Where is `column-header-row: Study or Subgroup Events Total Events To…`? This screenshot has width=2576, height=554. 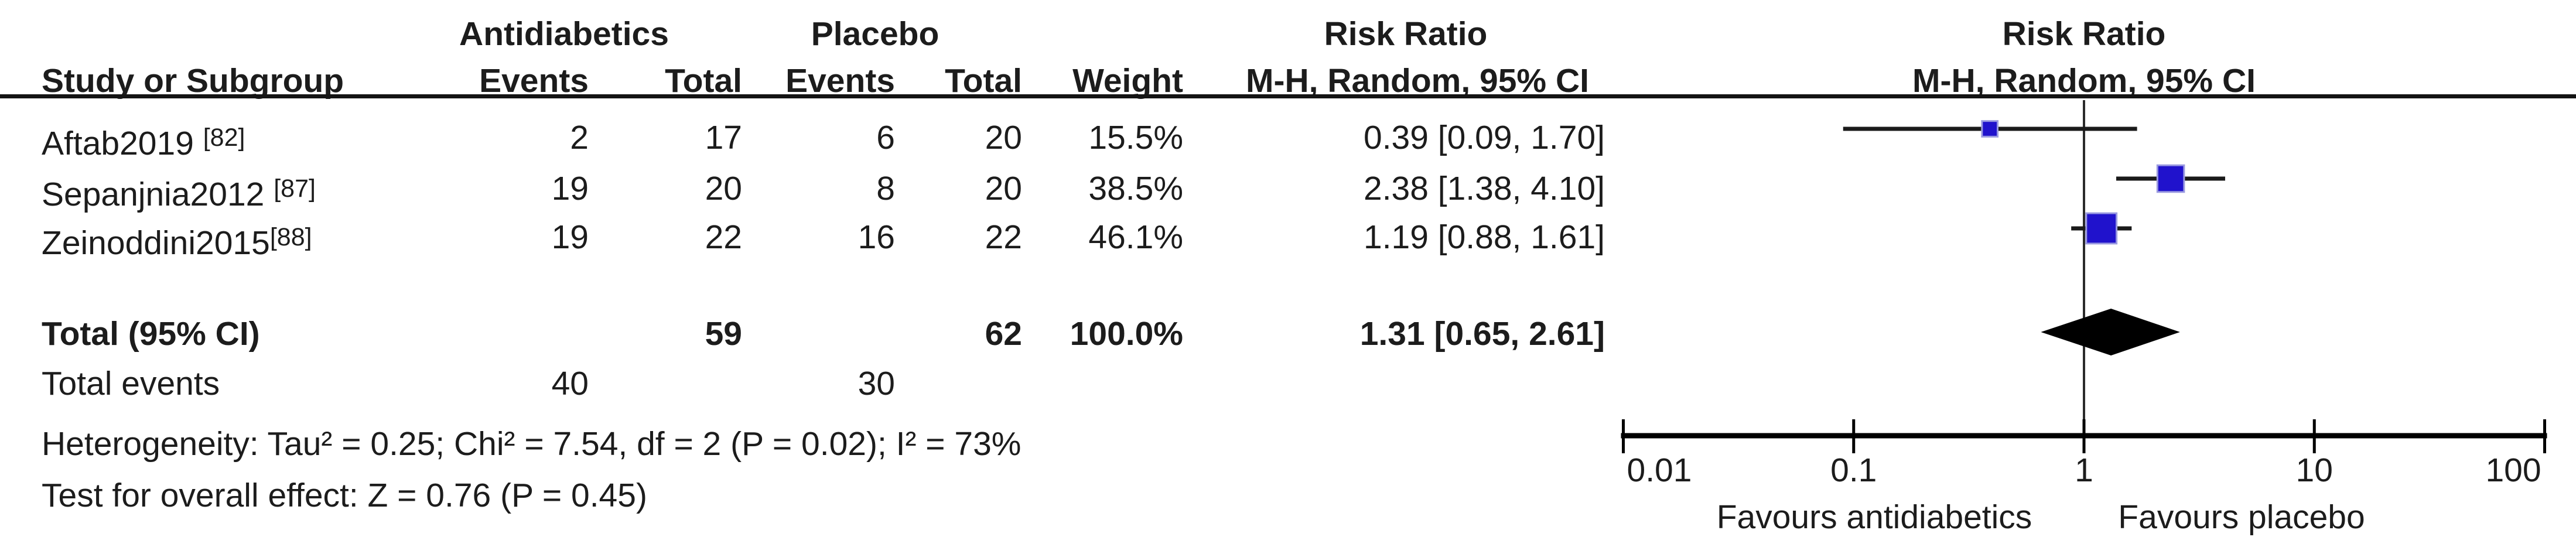 column-header-row: Study or Subgroup Events Total Events To… is located at coordinates (1288, 81).